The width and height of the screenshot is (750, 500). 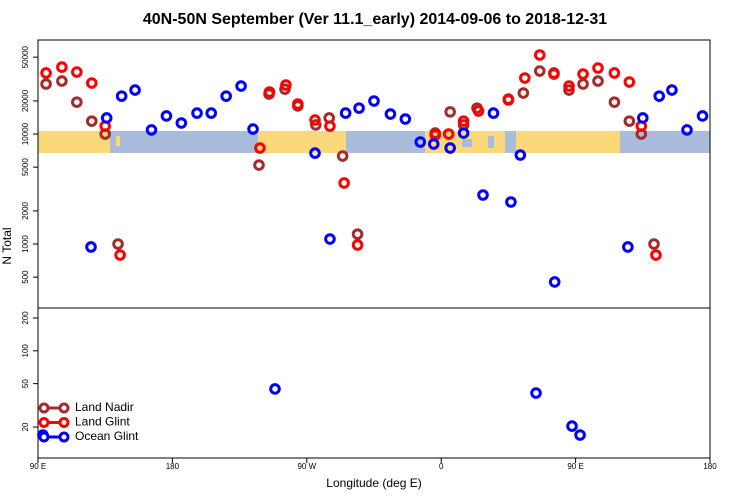 What do you see at coordinates (7, 245) in the screenshot?
I see `y-axis-label: N Total` at bounding box center [7, 245].